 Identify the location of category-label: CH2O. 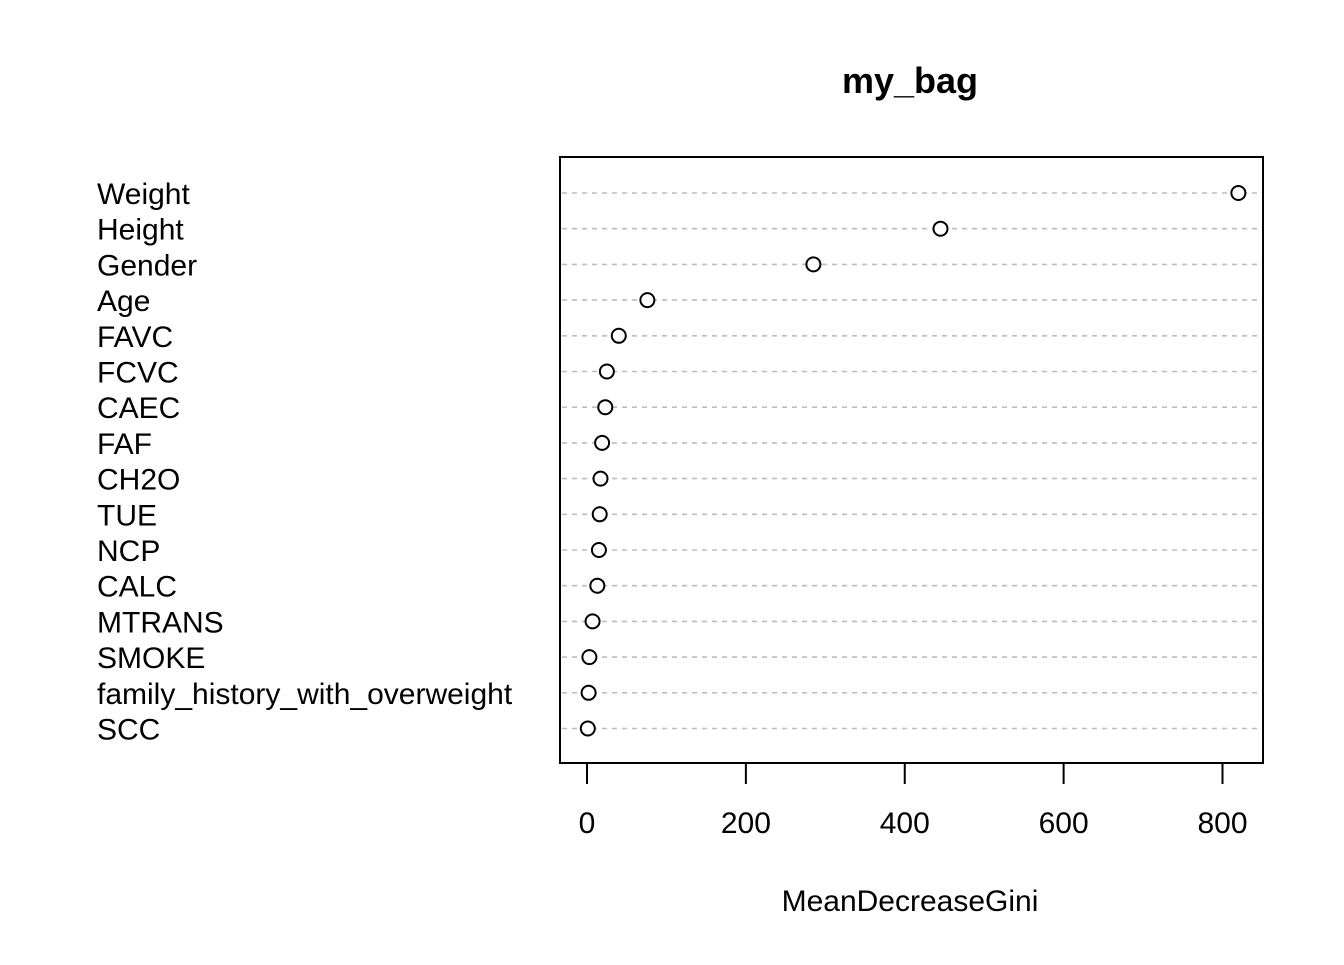
(138, 480).